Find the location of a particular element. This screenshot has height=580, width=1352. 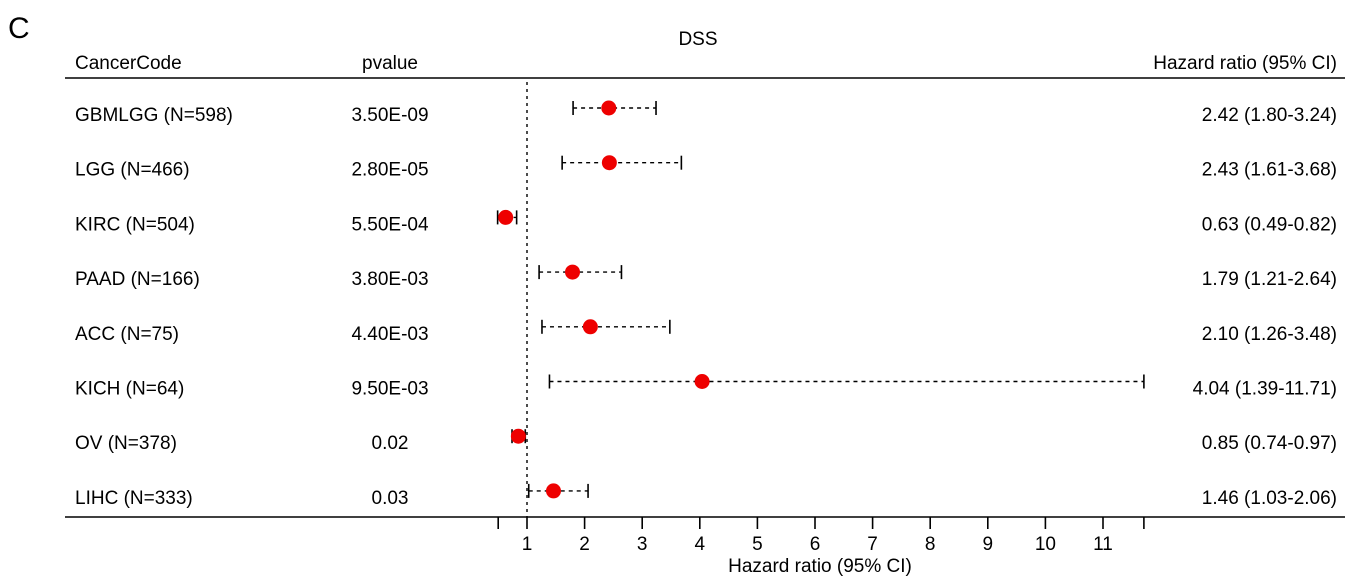

row-pvalue: 5.50E-04 is located at coordinates (390, 224).